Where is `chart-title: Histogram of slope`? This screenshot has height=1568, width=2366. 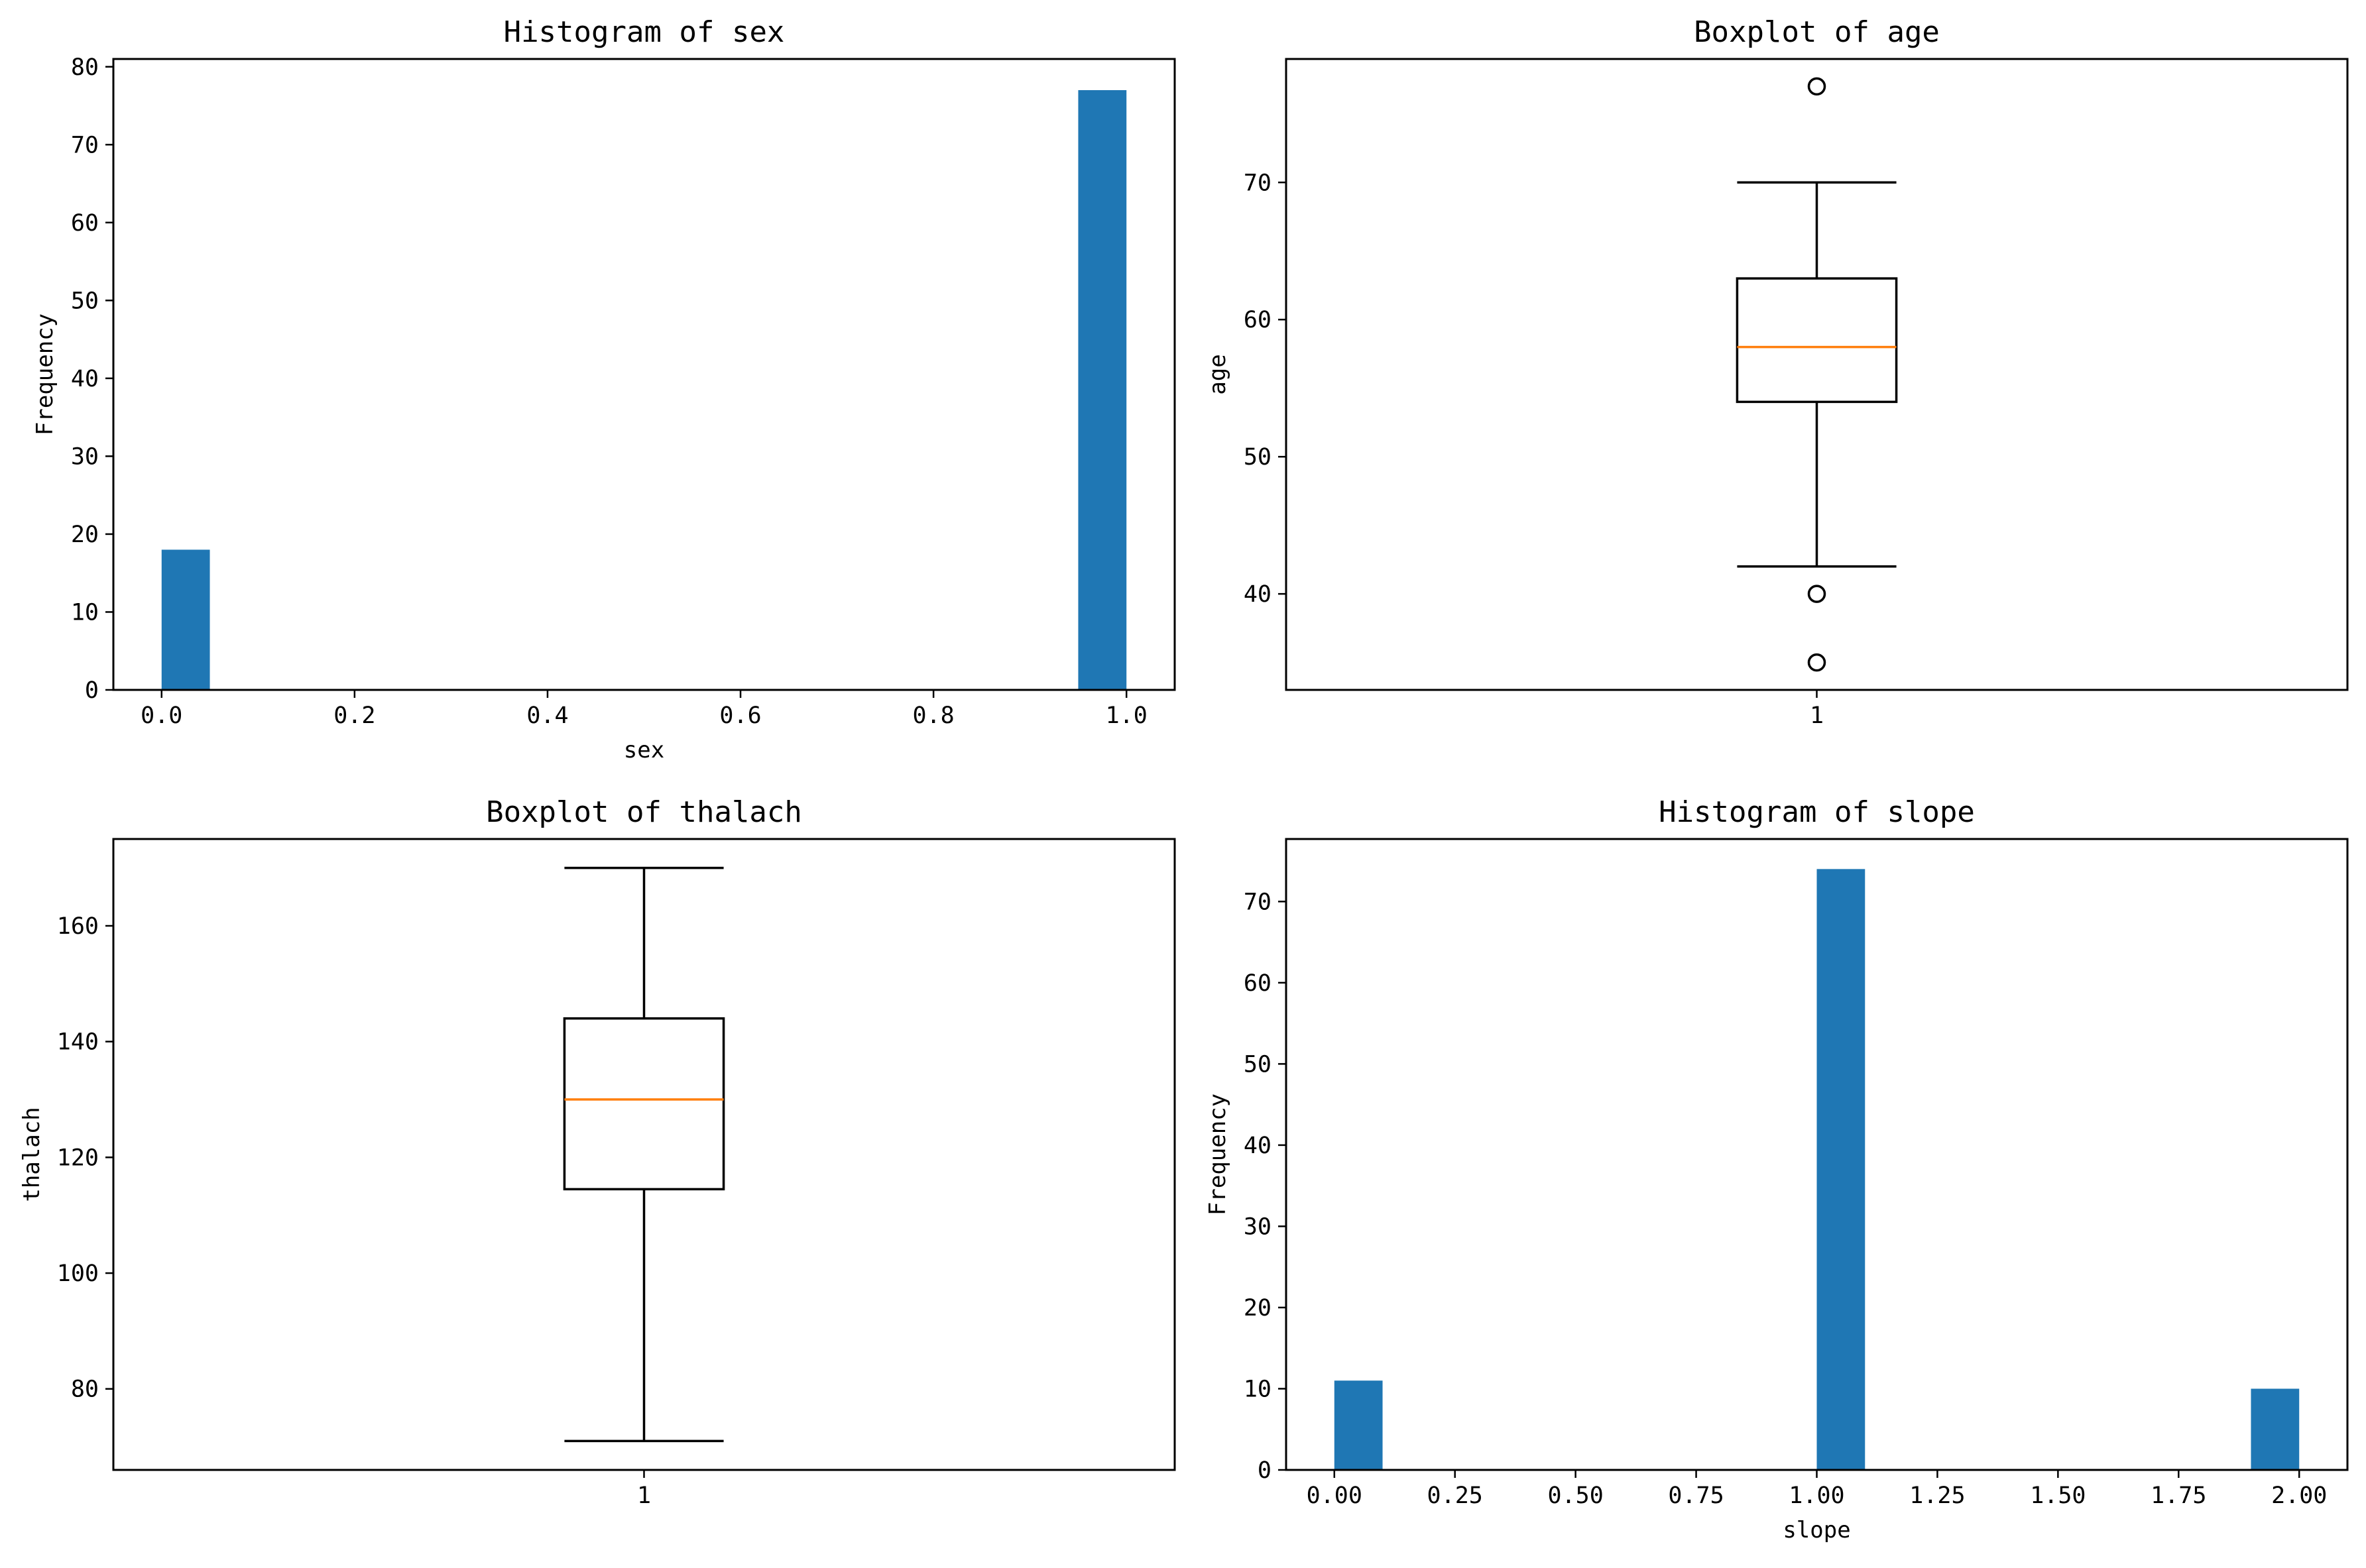
chart-title: Histogram of slope is located at coordinates (1817, 812).